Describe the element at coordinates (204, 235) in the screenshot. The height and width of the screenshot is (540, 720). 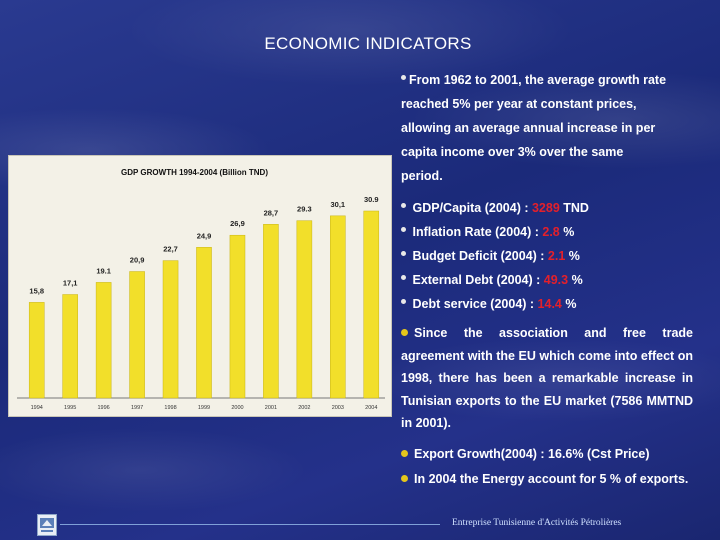
I see `data-label: 24,9` at that location.